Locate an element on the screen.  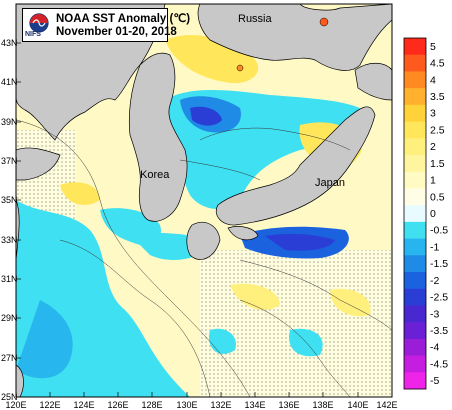
colorbar-label: -1 is located at coordinates (434, 247).